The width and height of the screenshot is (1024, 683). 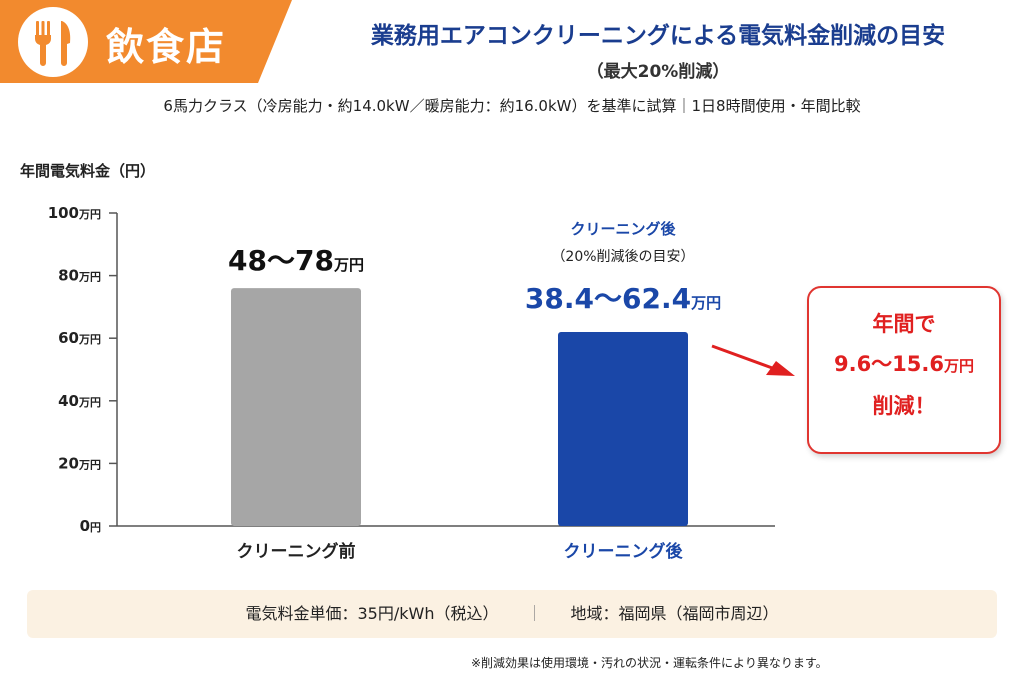 What do you see at coordinates (658, 72) in the screenshot?
I see `page-subtitle: （最大20%削減）` at bounding box center [658, 72].